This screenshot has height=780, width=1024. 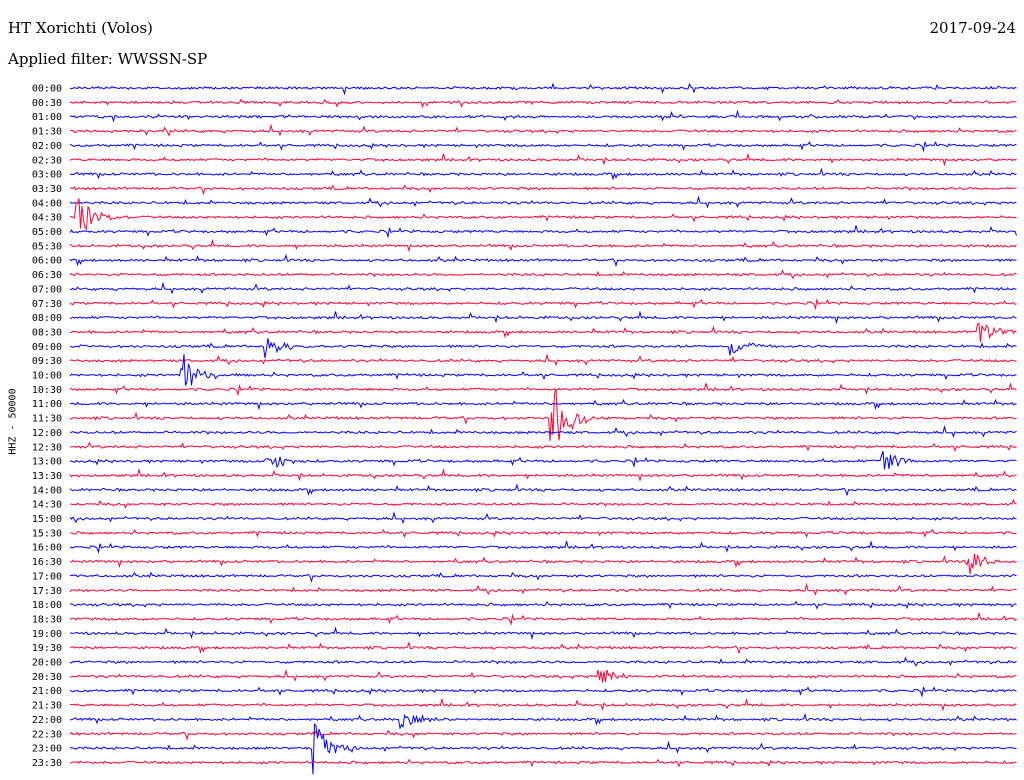 What do you see at coordinates (47, 562) in the screenshot?
I see `time-label: 16:30` at bounding box center [47, 562].